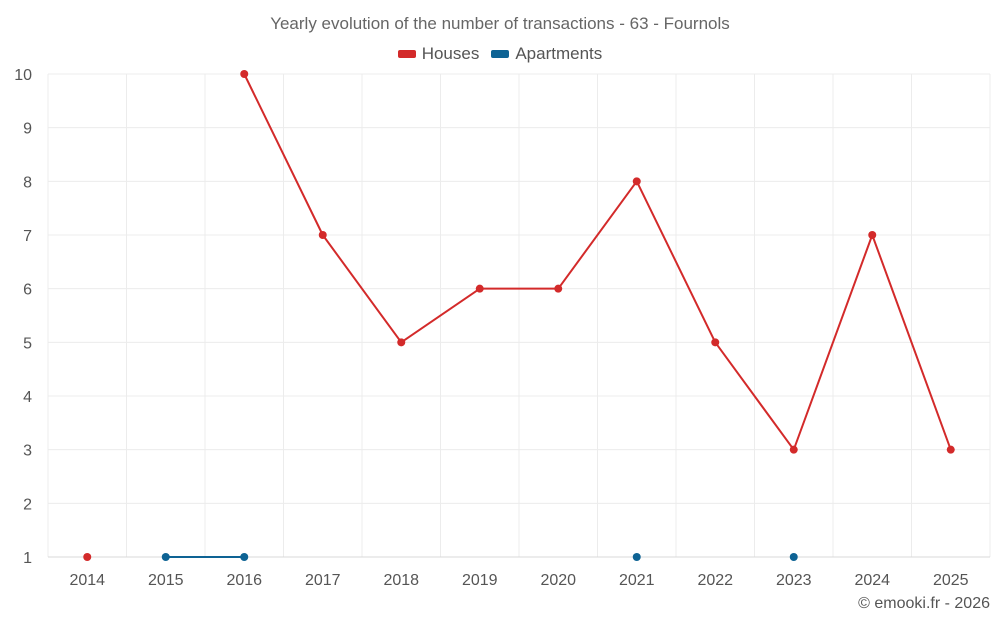  Describe the element at coordinates (23, 75) in the screenshot. I see `y-tick-label: 10` at that location.